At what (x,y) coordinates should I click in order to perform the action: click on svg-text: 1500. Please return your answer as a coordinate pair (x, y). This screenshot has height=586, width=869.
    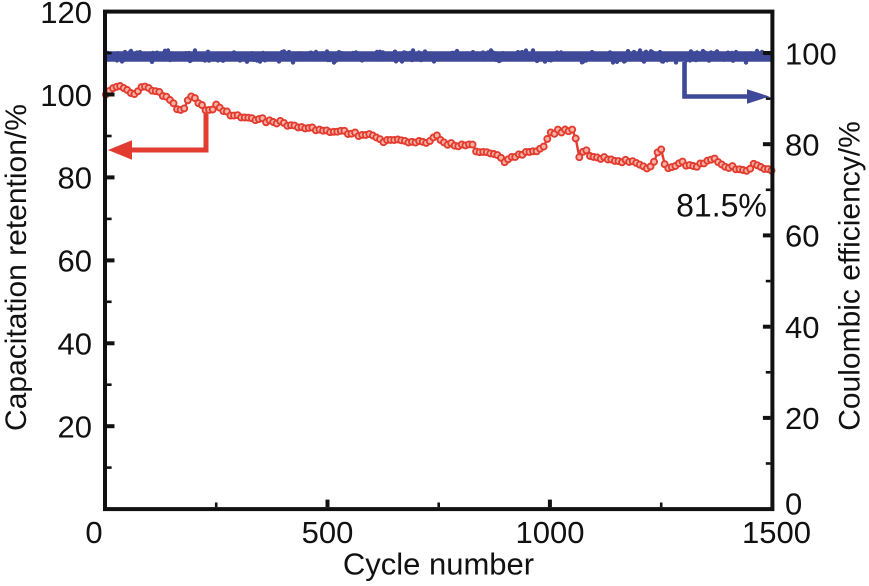
    Looking at the image, I should click on (776, 532).